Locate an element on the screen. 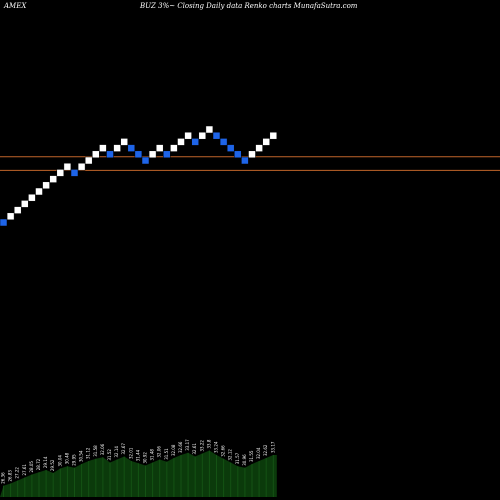 The height and width of the screenshot is (500, 500). price-label: 32.62 is located at coordinates (265, 450).